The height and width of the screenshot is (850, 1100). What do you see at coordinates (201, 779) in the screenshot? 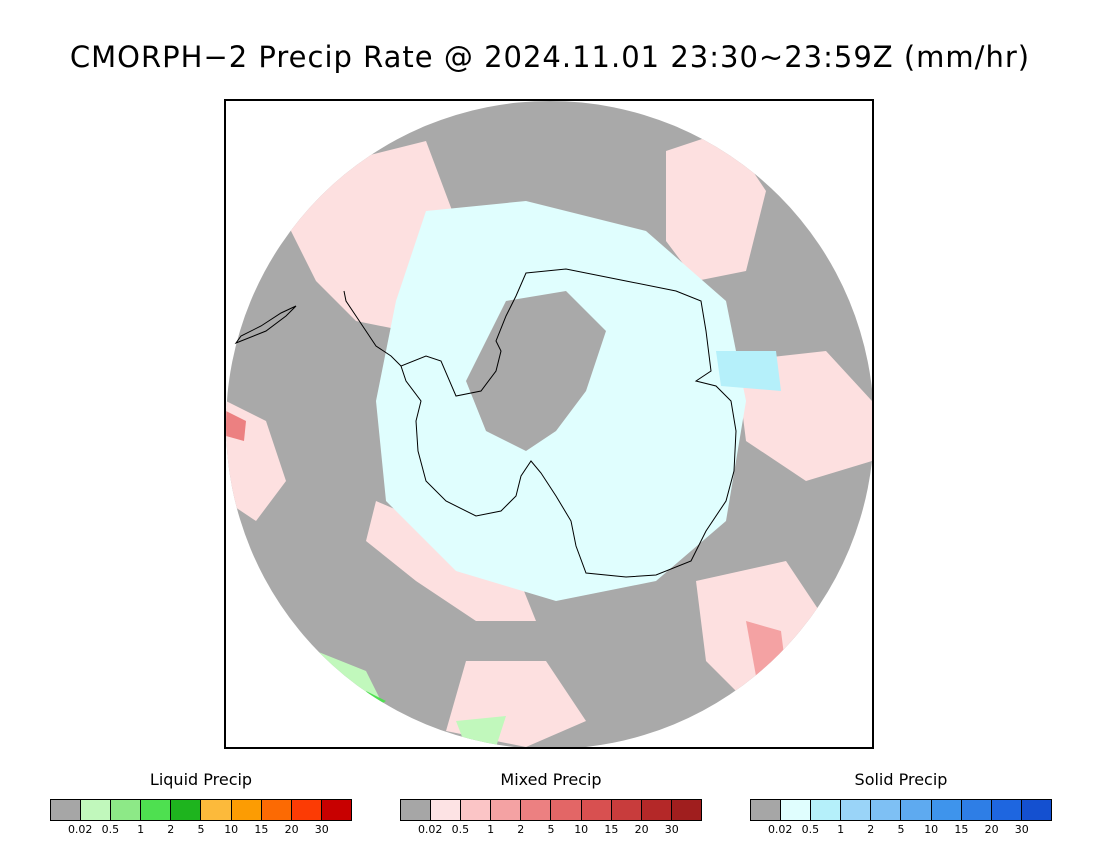
I see `legend-title: Liquid Precip` at bounding box center [201, 779].